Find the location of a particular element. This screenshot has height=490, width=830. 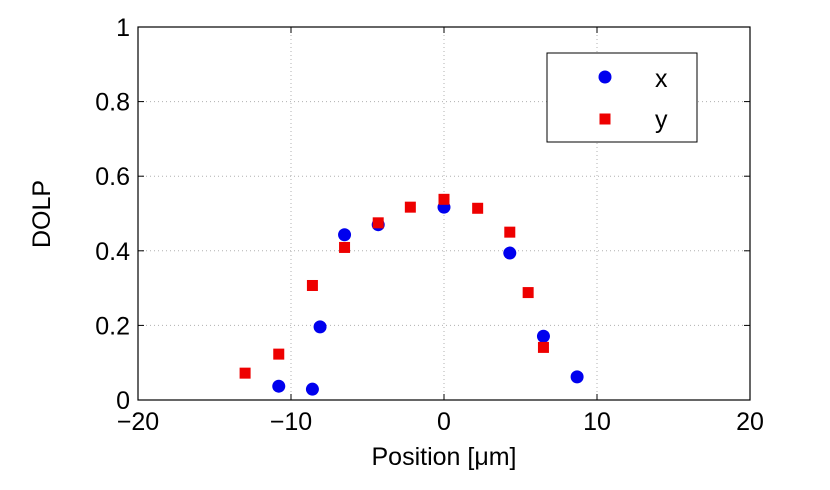

y-tick-label: 0.4 is located at coordinates (112, 252).